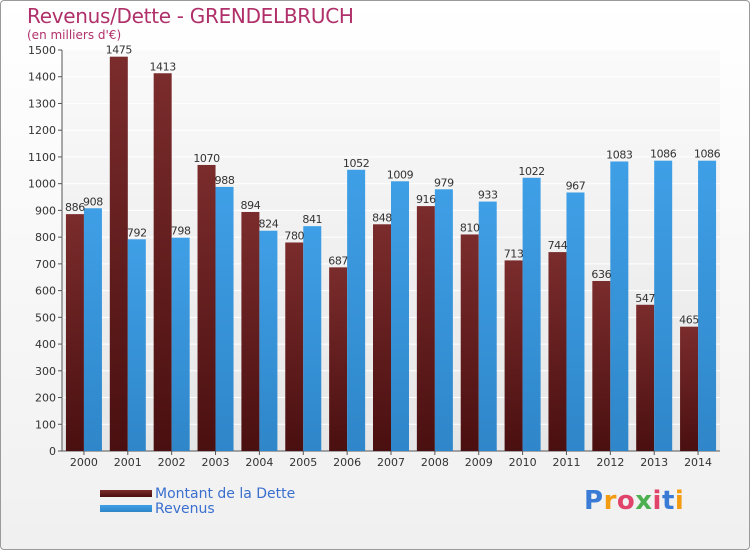 This screenshot has width=750, height=550. Describe the element at coordinates (557, 351) in the screenshot. I see `bar-debt-2011` at that location.